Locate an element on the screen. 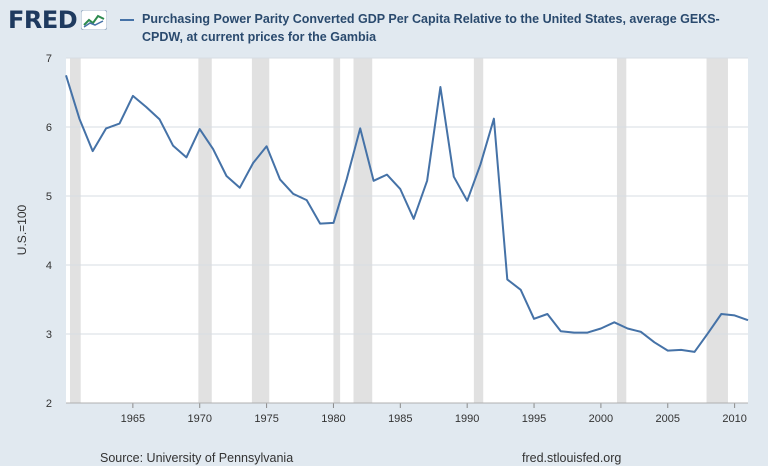  x-tick-label: 1965 is located at coordinates (133, 419).